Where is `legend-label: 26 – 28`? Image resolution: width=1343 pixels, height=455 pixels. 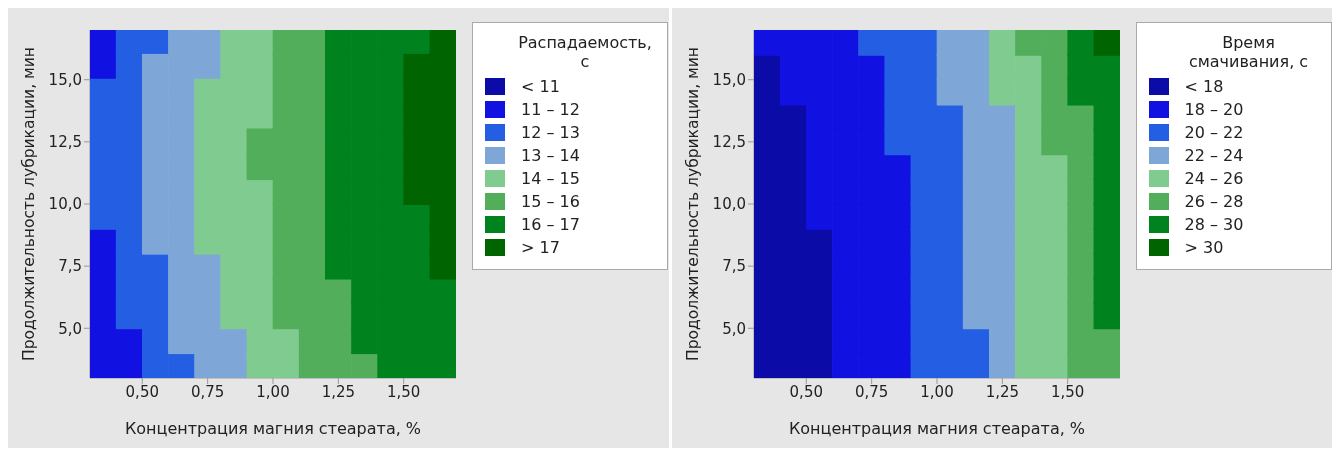 legend-label: 26 – 28 is located at coordinates (1214, 201).